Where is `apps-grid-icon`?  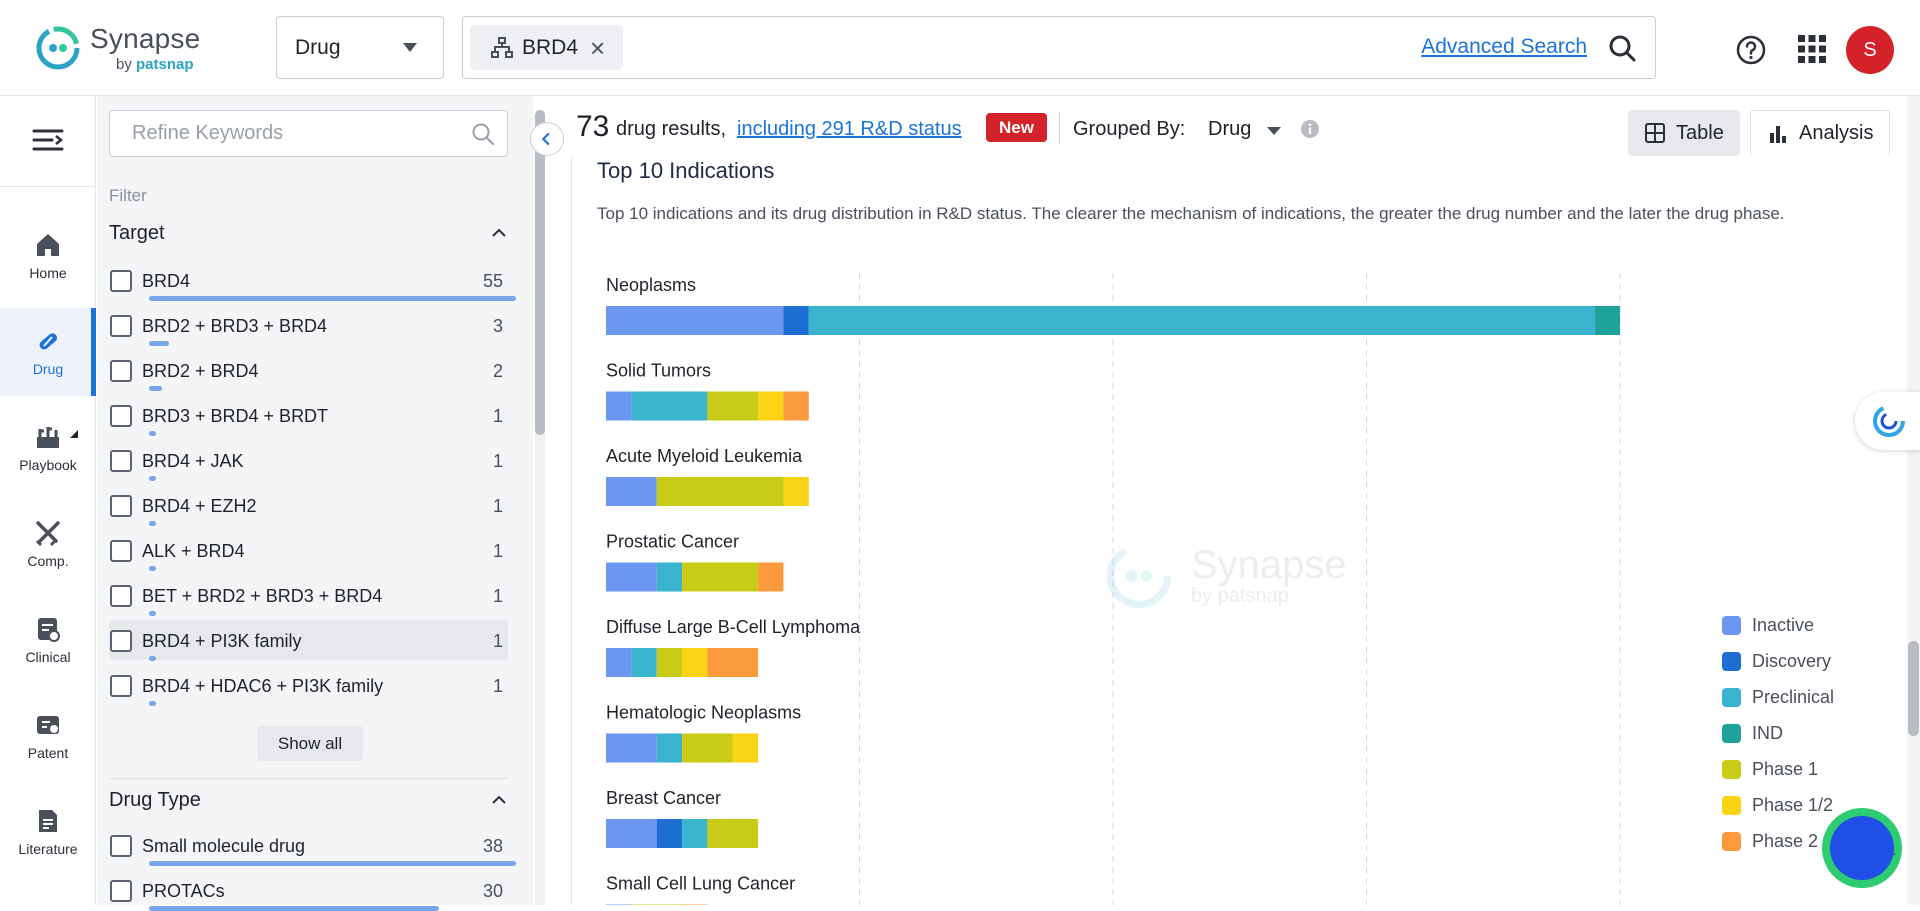
apps-grid-icon is located at coordinates (1812, 49).